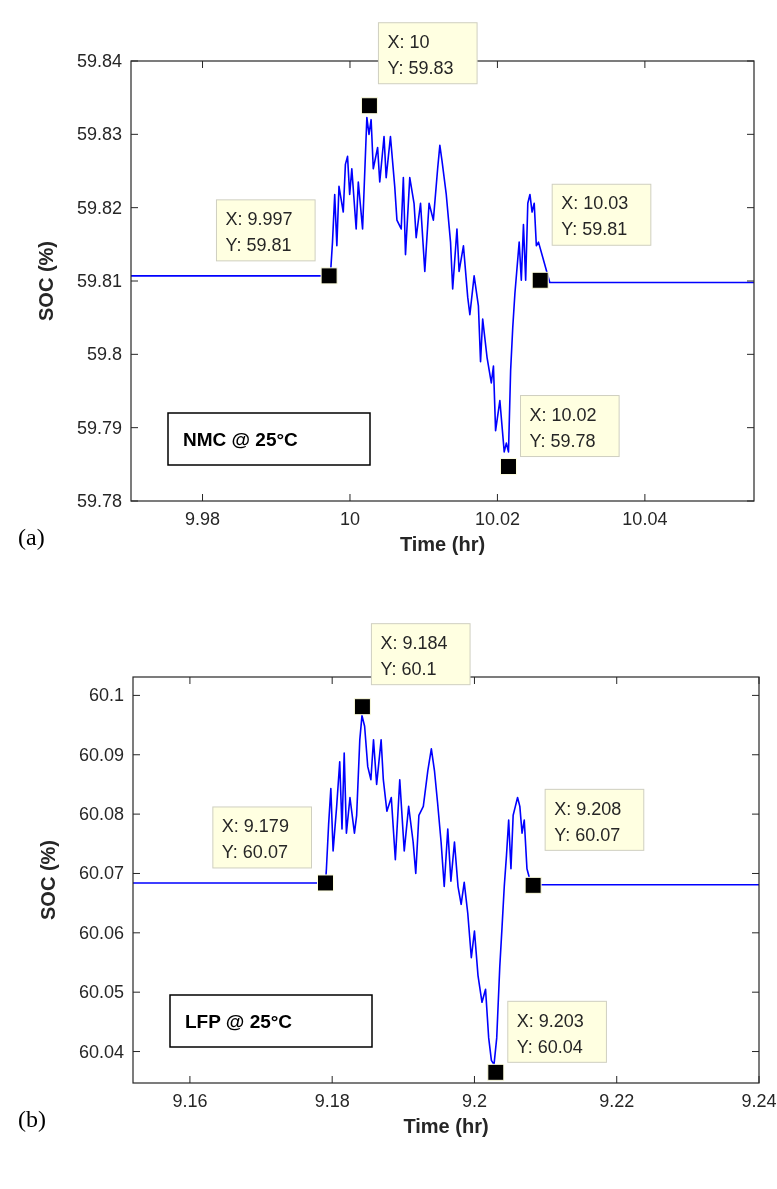 The height and width of the screenshot is (1189, 777). I want to click on y-tick-label: 59.81, so click(99, 281).